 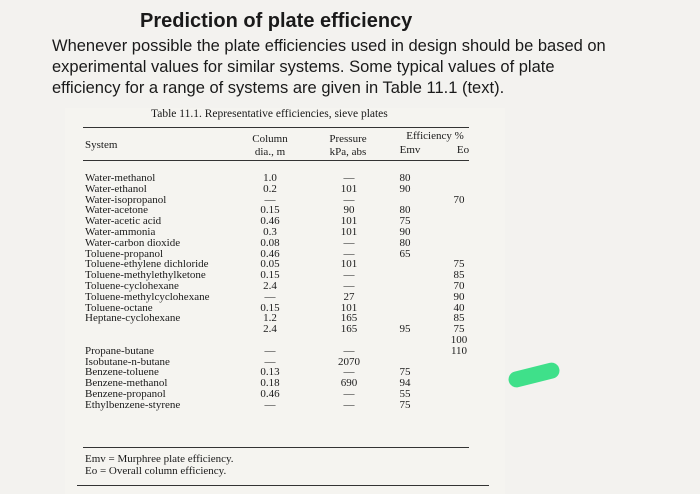 I want to click on header-efficiency: Efficiency %, so click(x=435, y=136).